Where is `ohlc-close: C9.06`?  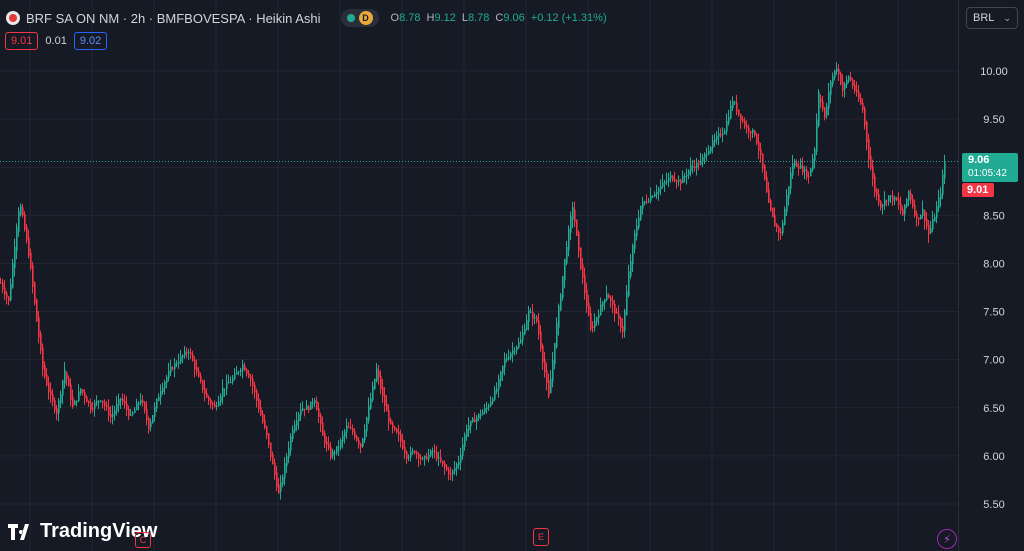 ohlc-close: C9.06 is located at coordinates (510, 18).